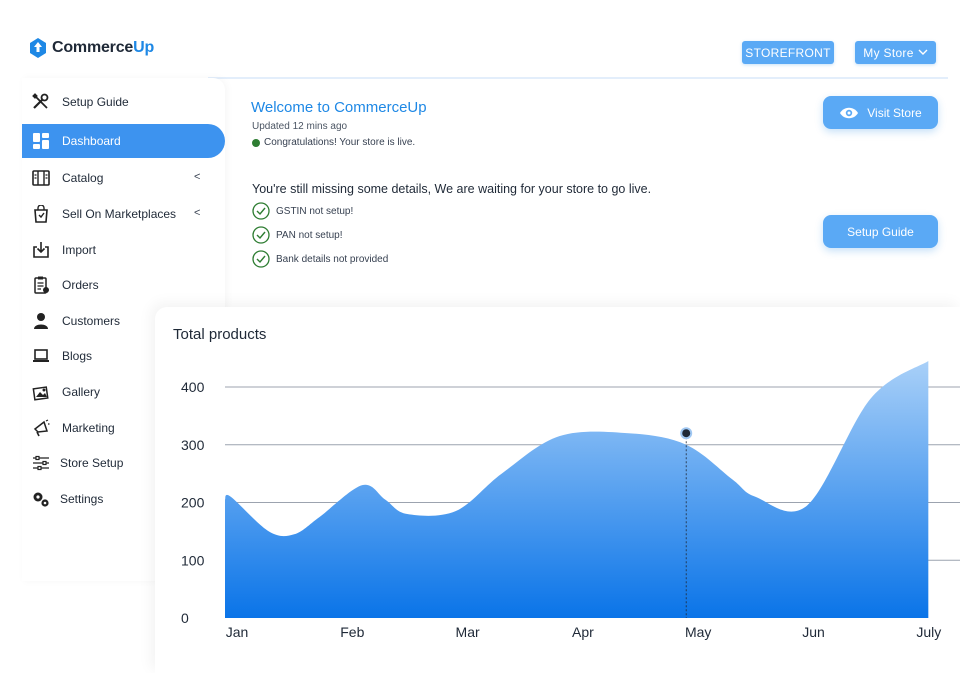  I want to click on my-store-label: My Store, so click(888, 52).